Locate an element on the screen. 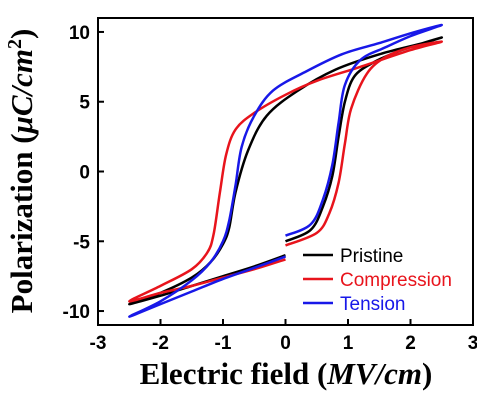 The image size is (477, 394). legend: Pristine Compression Tension is located at coordinates (377, 280).